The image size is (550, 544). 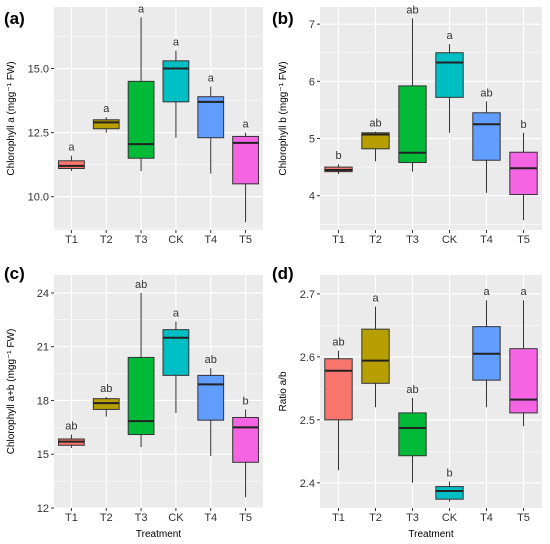 I want to click on y-tick-label: 2.7, so click(x=307, y=295).